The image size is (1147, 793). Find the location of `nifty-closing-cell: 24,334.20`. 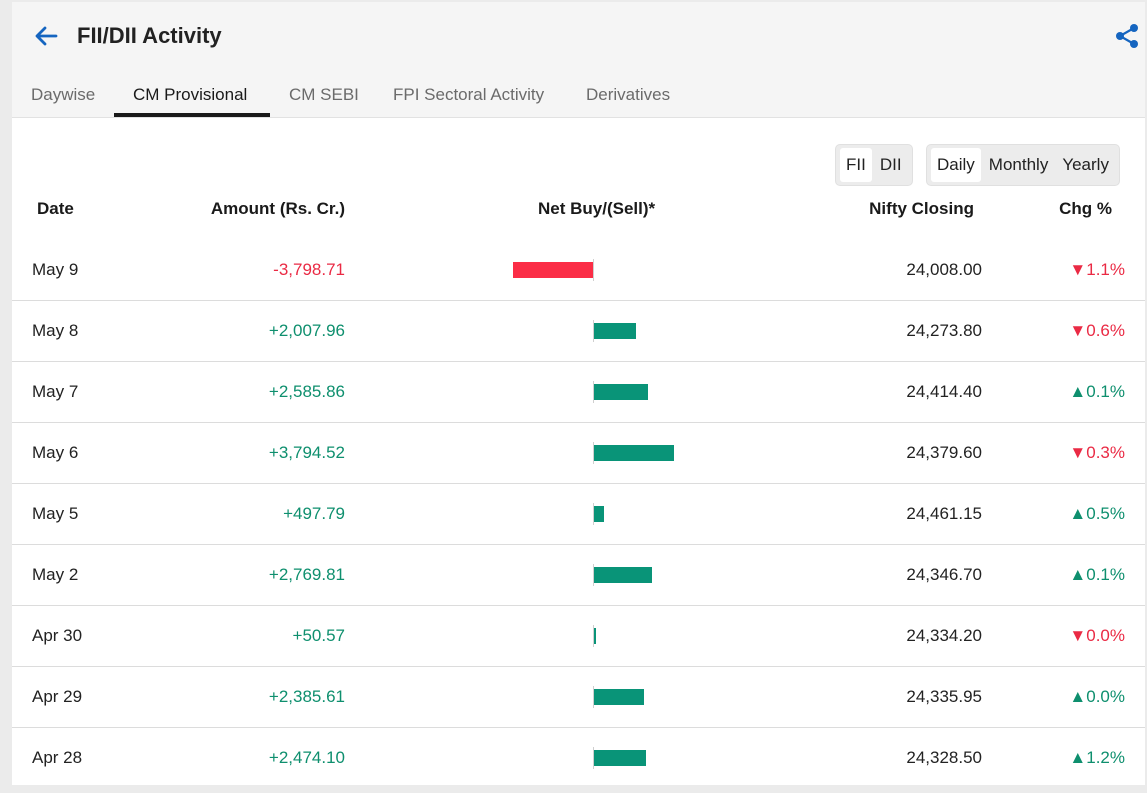

nifty-closing-cell: 24,334.20 is located at coordinates (944, 635).